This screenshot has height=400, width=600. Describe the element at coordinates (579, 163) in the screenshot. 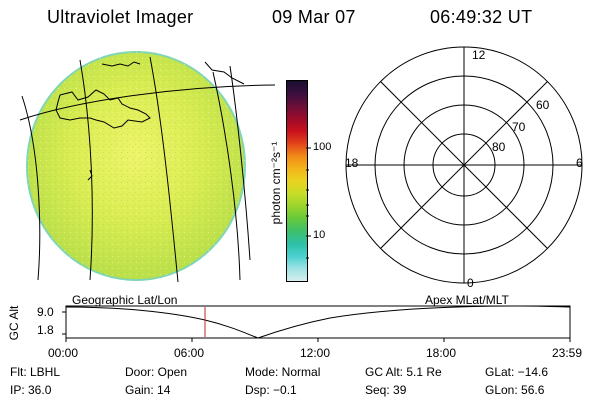

I see `mlt-label-6: 6` at that location.